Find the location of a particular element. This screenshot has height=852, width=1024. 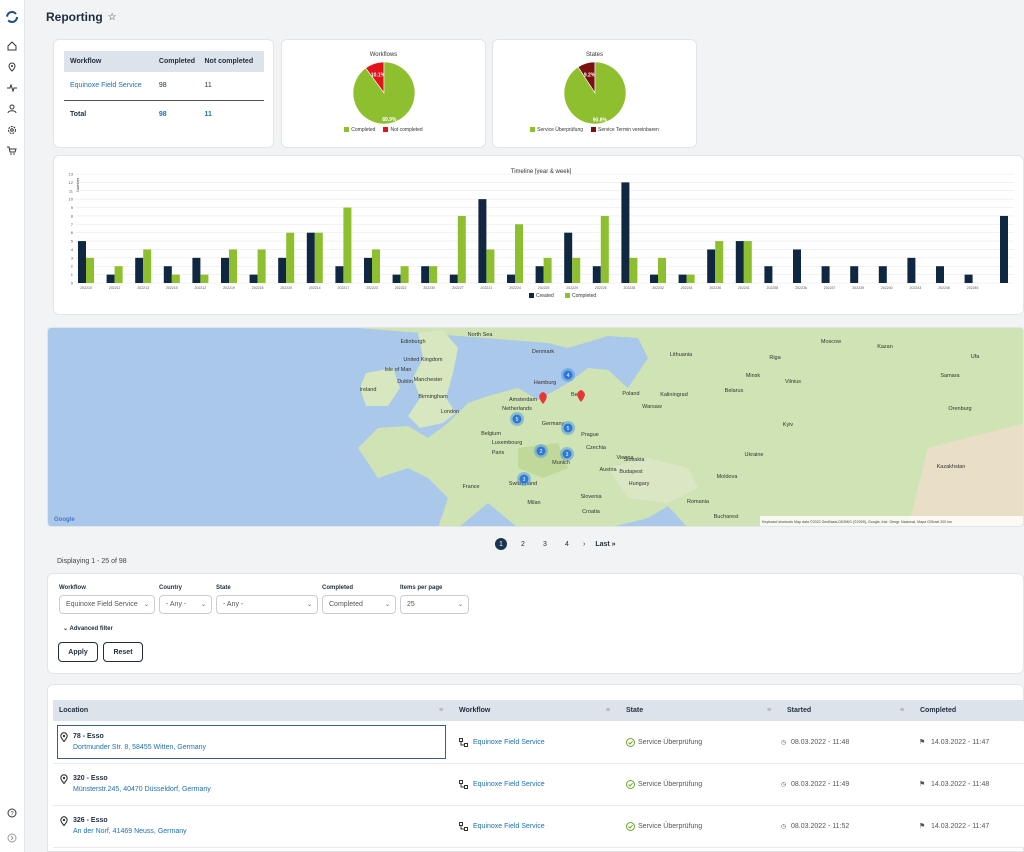

next-page-button: › is located at coordinates (584, 544).